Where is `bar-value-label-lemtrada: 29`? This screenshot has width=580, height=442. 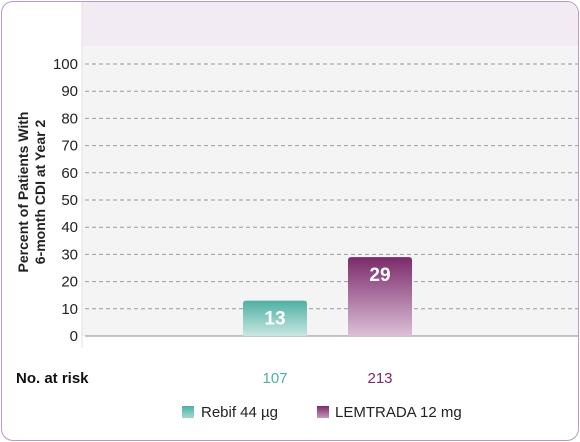 bar-value-label-lemtrada: 29 is located at coordinates (379, 275).